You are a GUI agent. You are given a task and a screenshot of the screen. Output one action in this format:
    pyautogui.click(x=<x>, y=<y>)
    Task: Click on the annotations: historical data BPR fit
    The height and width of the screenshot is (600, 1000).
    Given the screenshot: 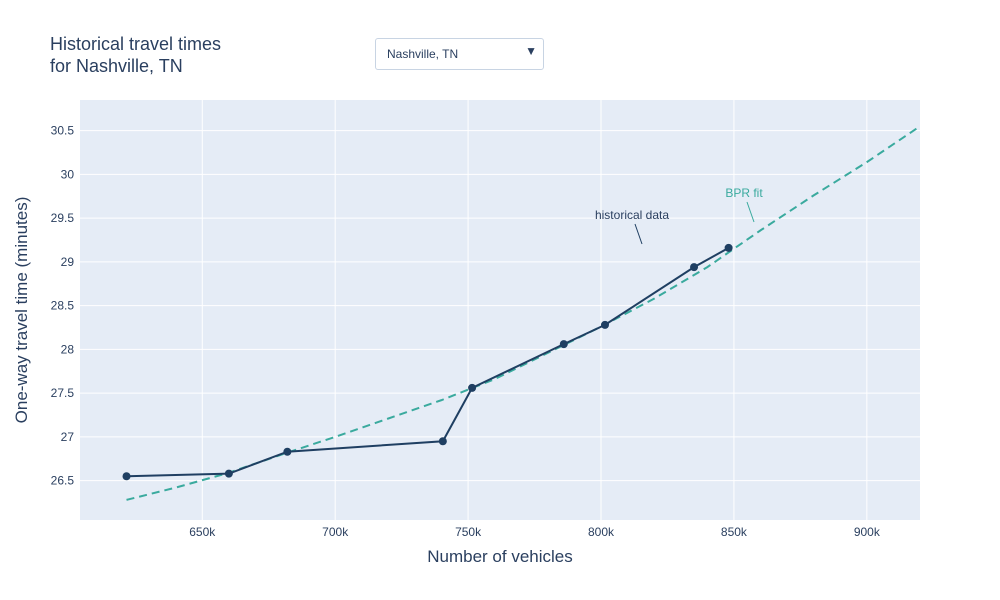 What is the action you would take?
    pyautogui.click(x=679, y=215)
    